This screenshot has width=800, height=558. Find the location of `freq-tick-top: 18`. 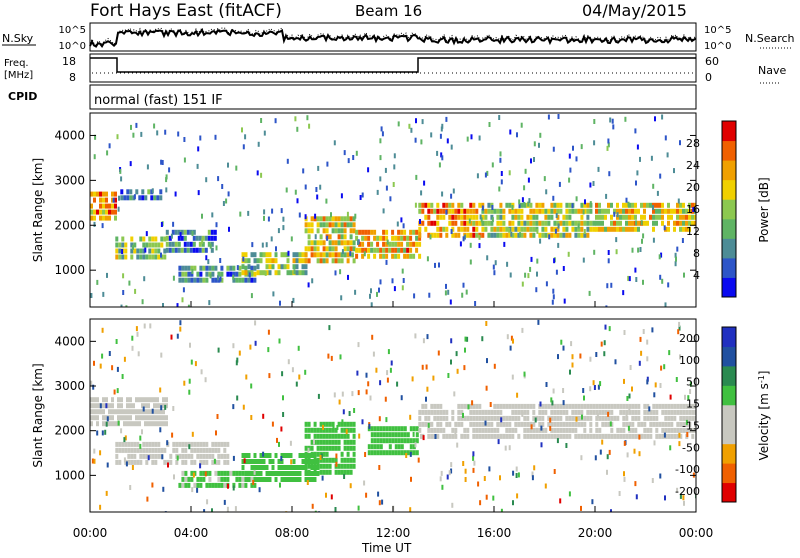

freq-tick-top: 18 is located at coordinates (69, 61).